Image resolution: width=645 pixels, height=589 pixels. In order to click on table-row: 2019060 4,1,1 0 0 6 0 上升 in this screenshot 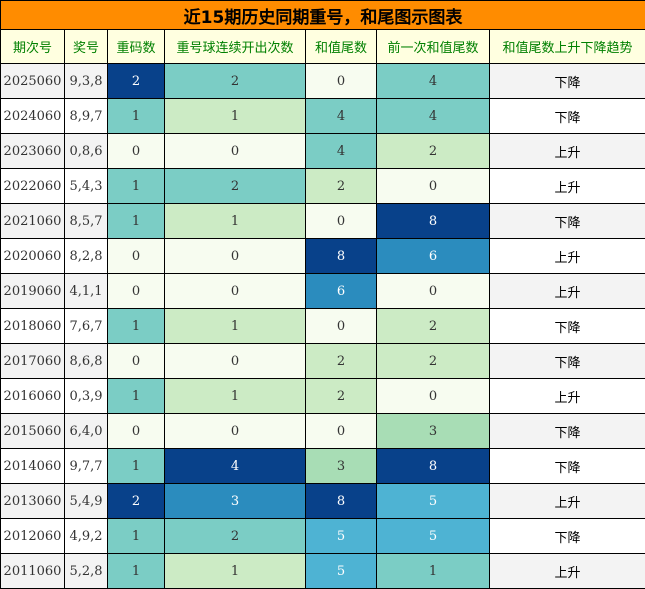, I will do `click(322, 291)`.